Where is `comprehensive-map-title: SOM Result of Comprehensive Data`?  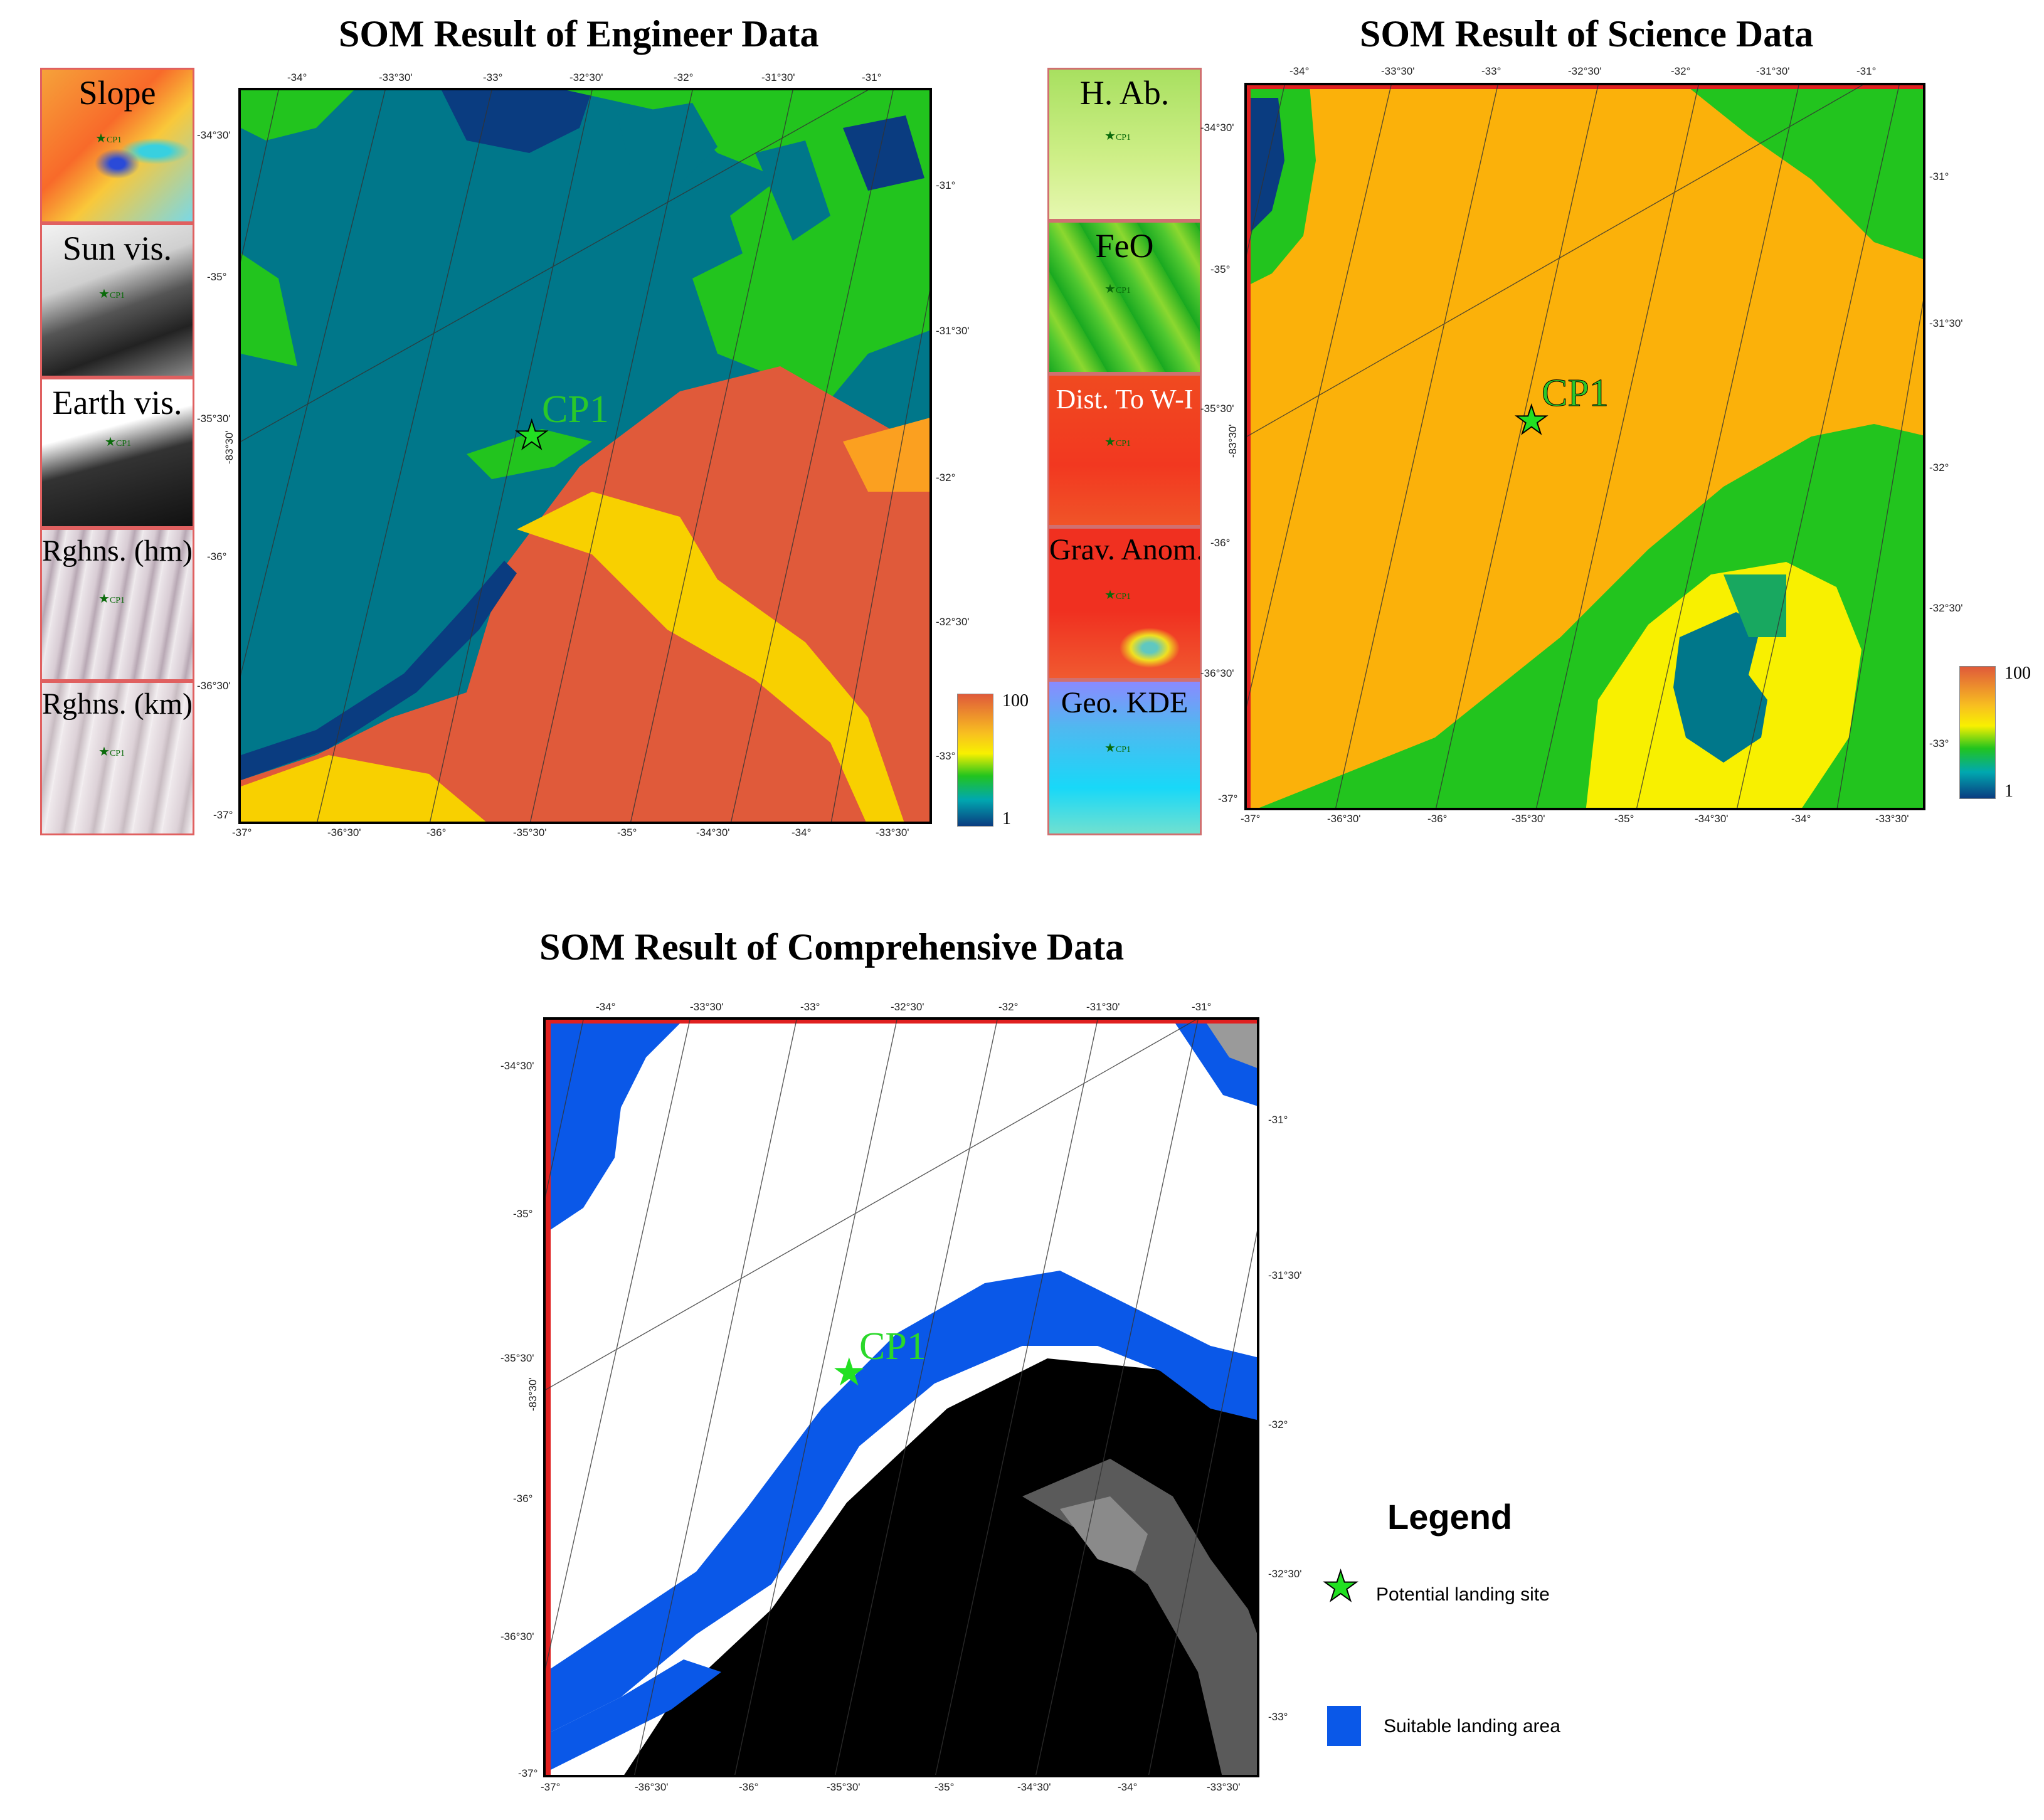 comprehensive-map-title: SOM Result of Comprehensive Data is located at coordinates (832, 947).